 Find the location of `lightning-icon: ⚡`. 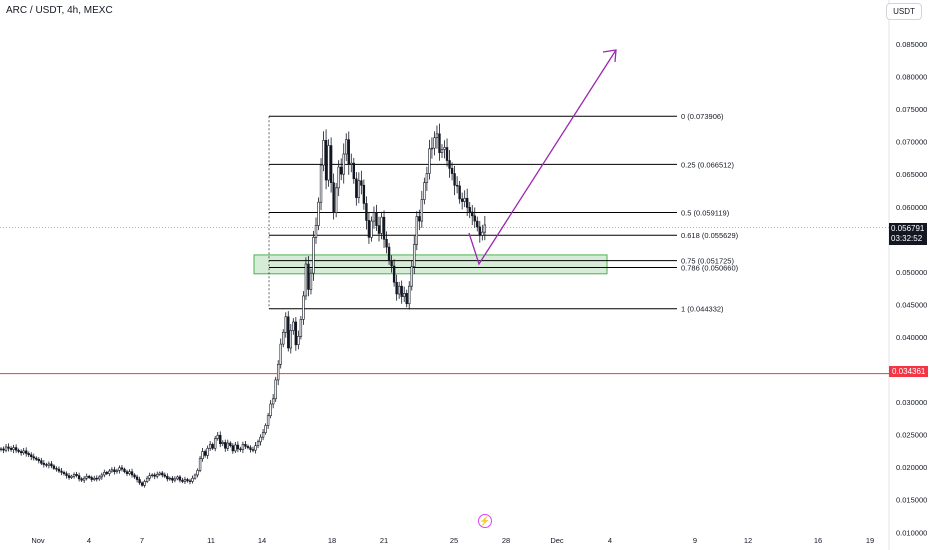

lightning-icon: ⚡ is located at coordinates (485, 521).